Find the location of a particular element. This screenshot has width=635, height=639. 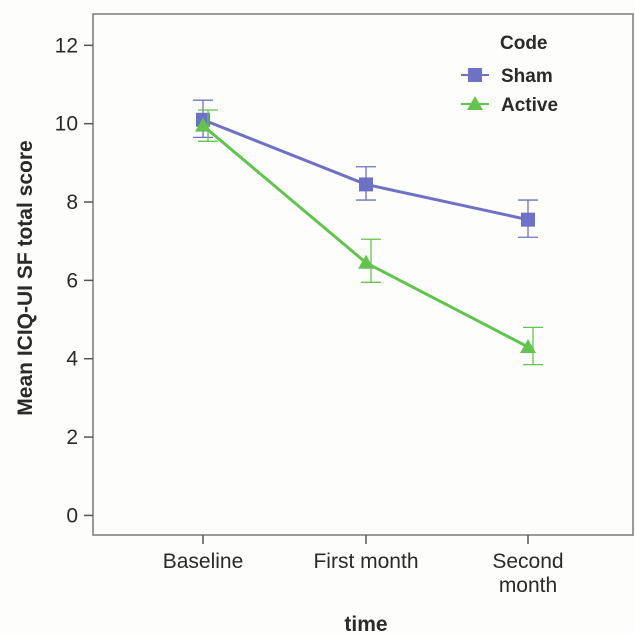

legend-label: Active is located at coordinates (529, 105).